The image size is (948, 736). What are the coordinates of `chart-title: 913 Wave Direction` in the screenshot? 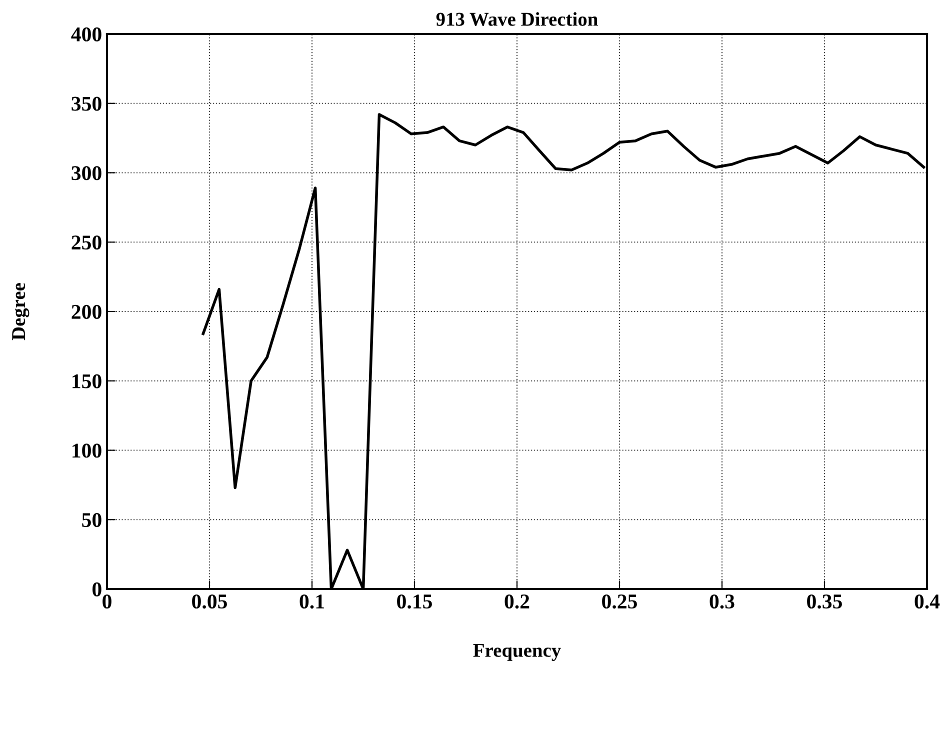 It's located at (517, 19).